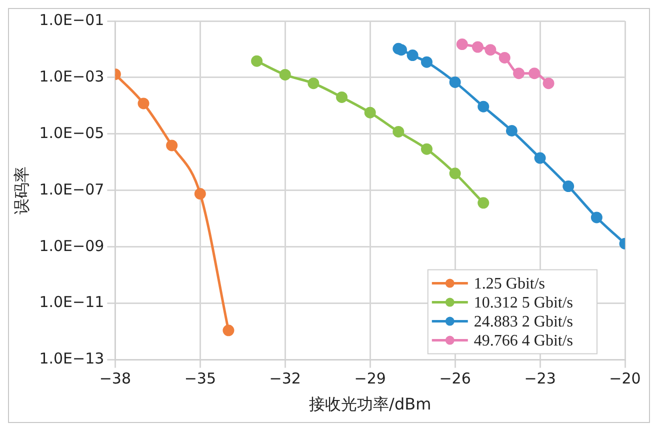 This screenshot has width=660, height=431. What do you see at coordinates (71, 133) in the screenshot?
I see `y-tick-label: 1.0E−05` at bounding box center [71, 133].